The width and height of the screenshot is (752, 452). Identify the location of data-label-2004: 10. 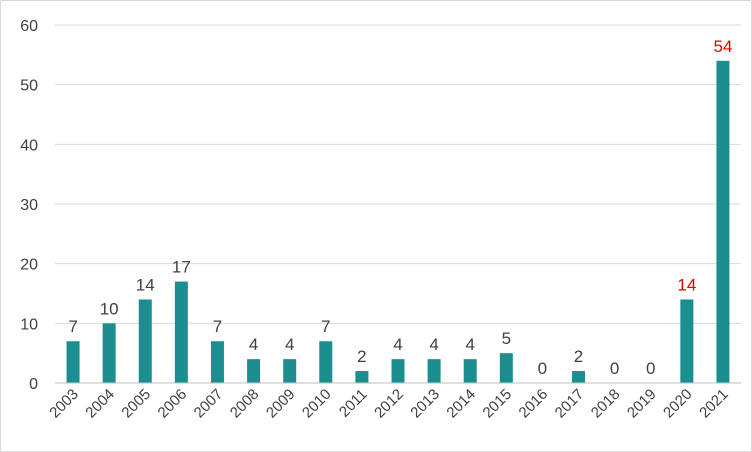
(109, 308).